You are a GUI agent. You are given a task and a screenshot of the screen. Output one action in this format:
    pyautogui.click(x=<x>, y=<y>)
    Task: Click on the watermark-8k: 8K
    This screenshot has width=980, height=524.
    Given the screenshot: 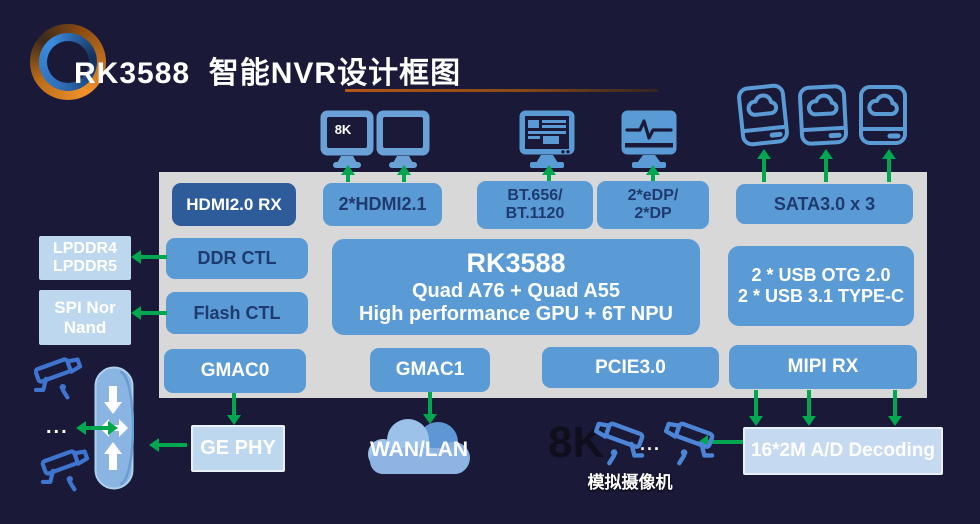 What is the action you would take?
    pyautogui.click(x=576, y=442)
    